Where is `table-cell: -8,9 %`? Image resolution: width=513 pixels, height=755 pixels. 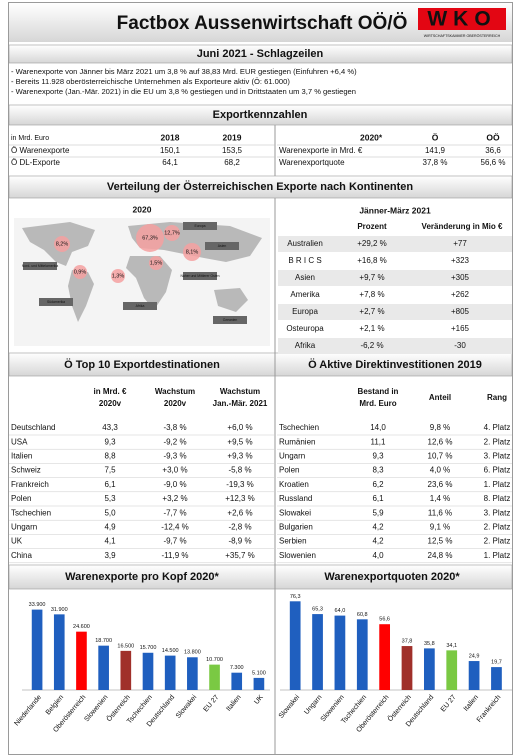
table-cell: -8,9 % is located at coordinates (239, 541).